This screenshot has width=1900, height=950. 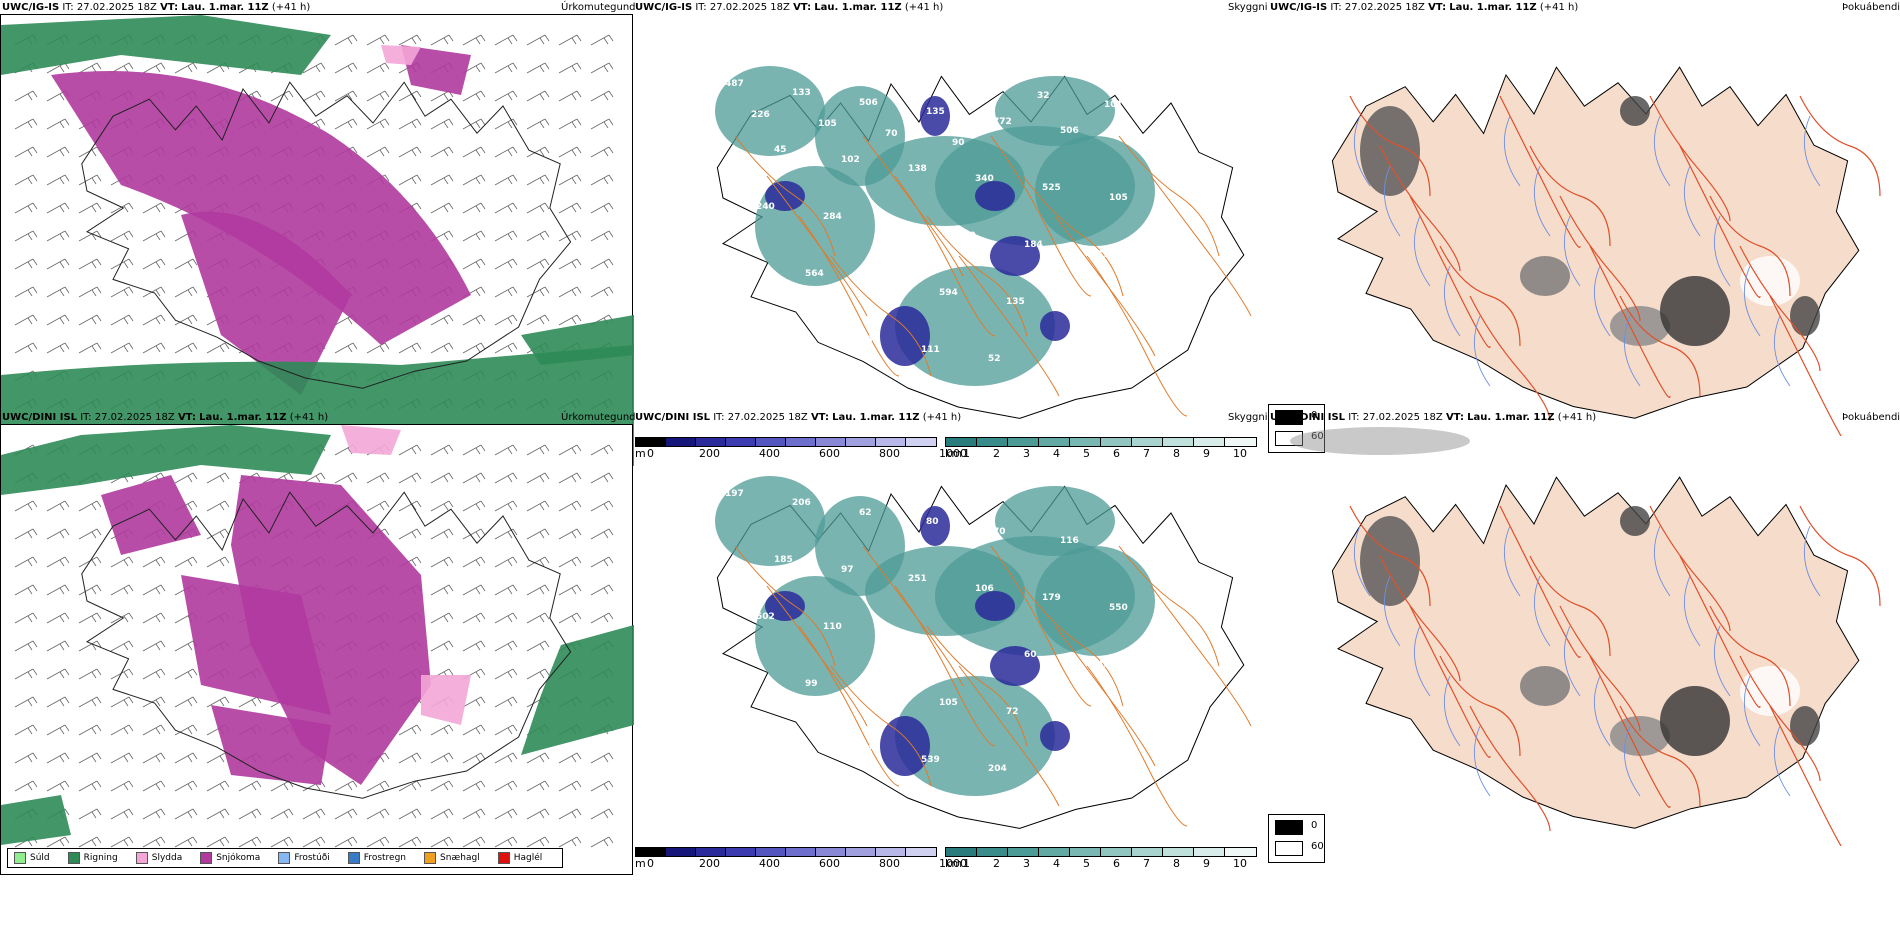 I want to click on cloud-base-value: 90, so click(x=958, y=143).